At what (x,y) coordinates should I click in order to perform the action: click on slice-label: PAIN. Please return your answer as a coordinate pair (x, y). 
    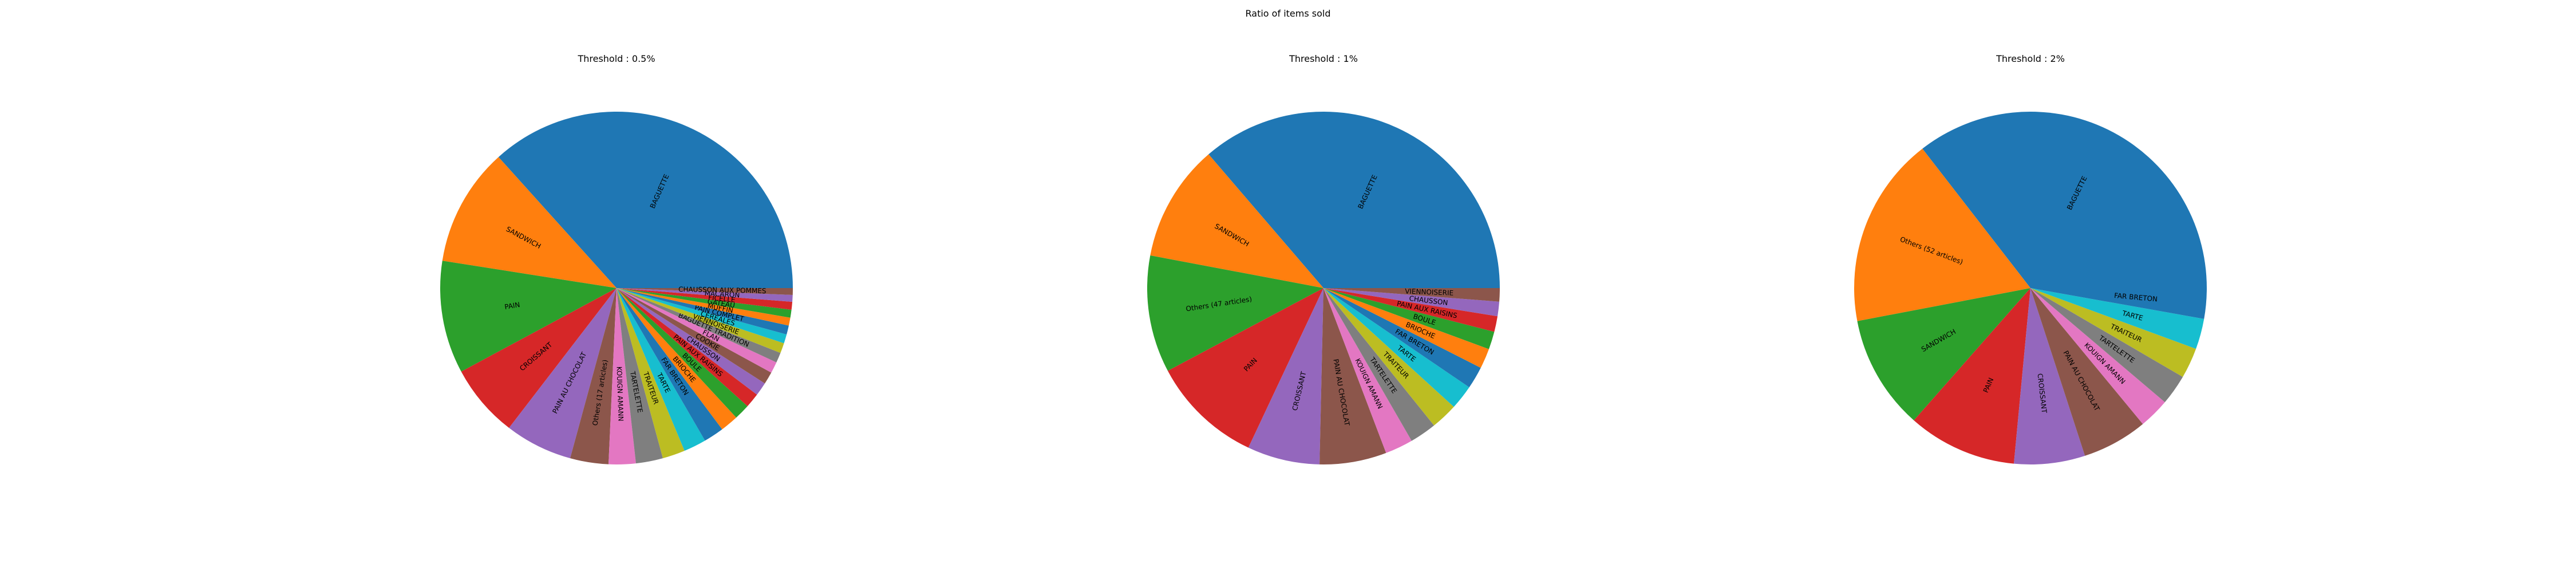
    Looking at the image, I should click on (512, 306).